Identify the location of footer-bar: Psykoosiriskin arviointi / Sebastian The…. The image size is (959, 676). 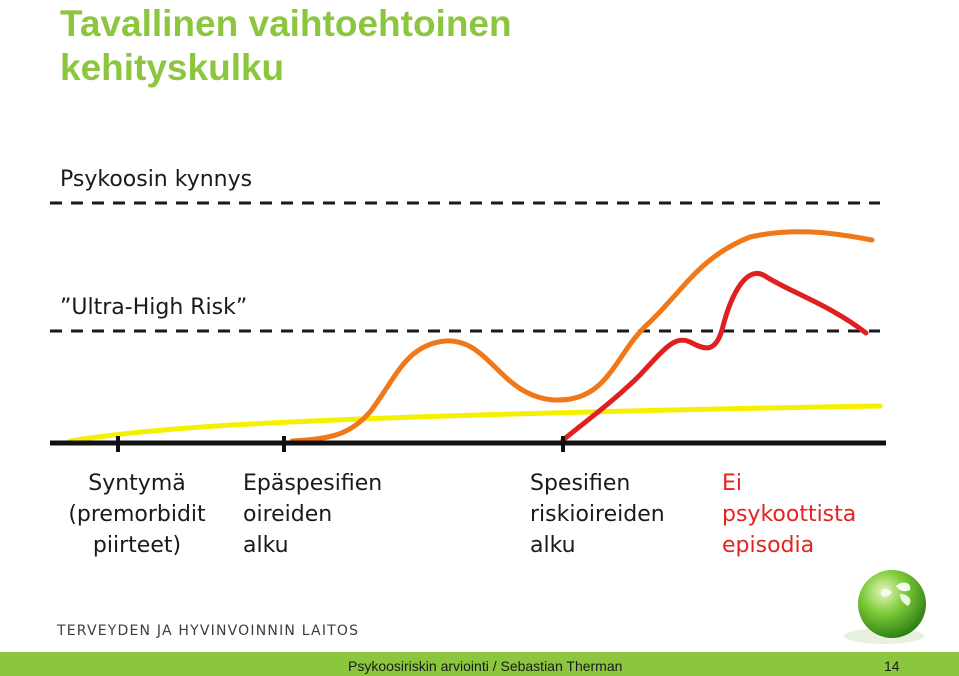
(479, 664).